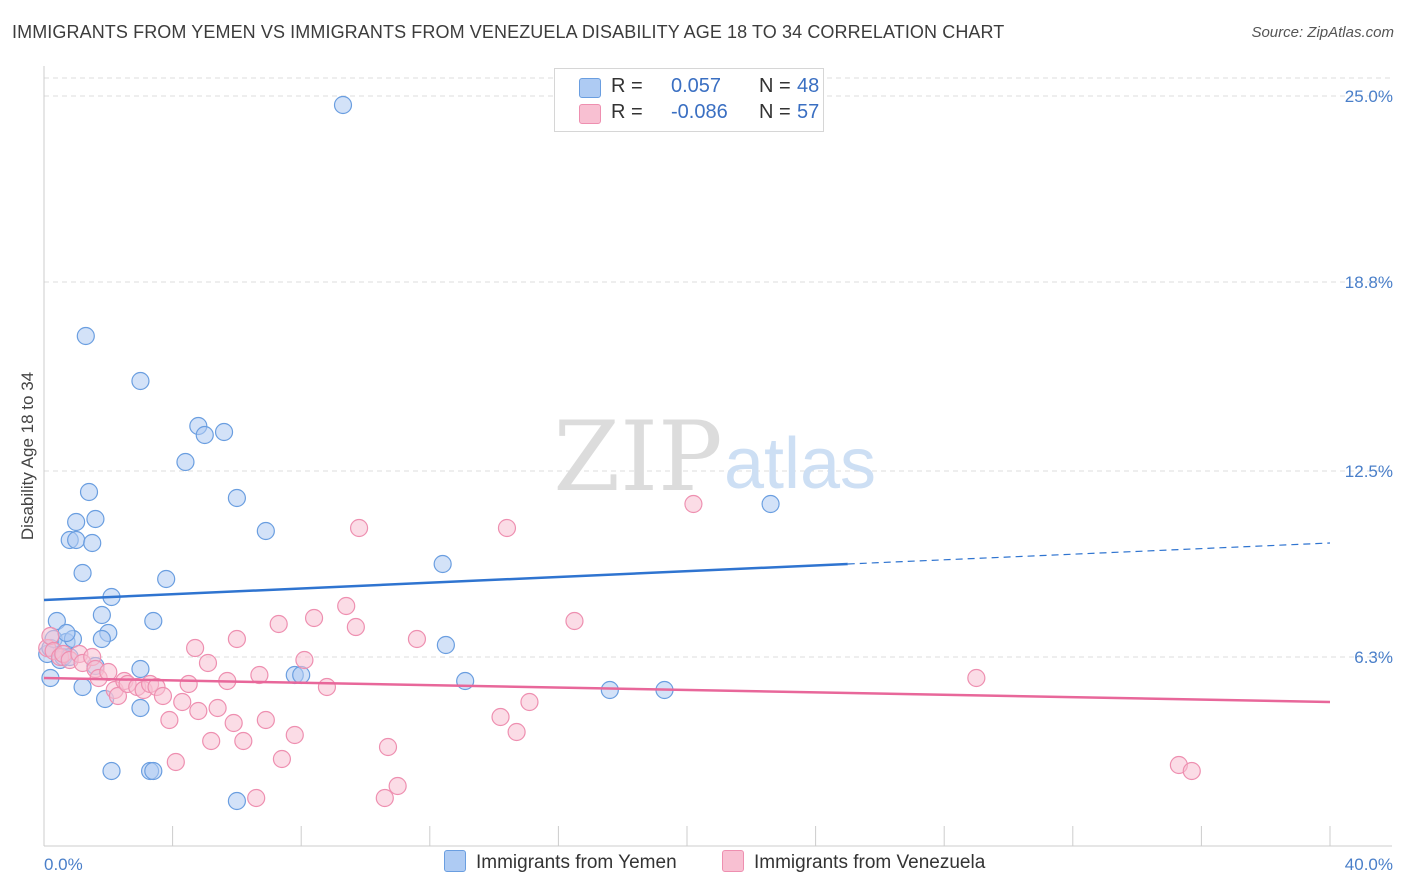  I want to click on venezuela-swatch, so click(590, 114).